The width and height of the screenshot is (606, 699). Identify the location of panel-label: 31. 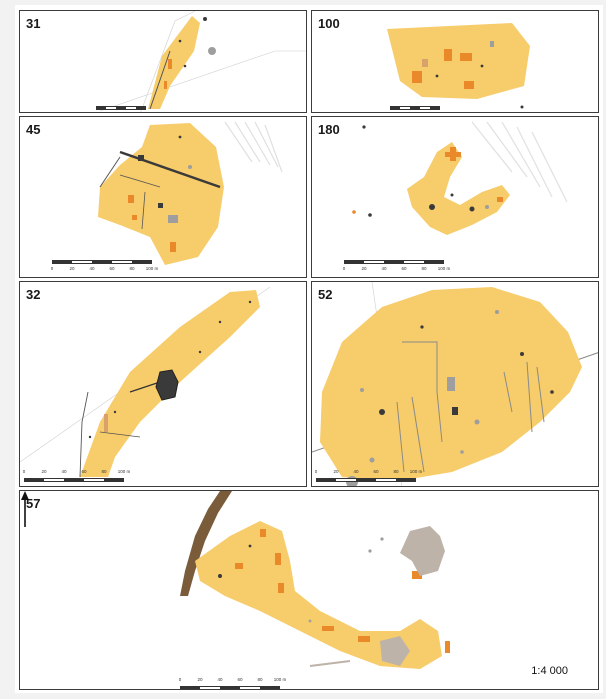
(33, 23).